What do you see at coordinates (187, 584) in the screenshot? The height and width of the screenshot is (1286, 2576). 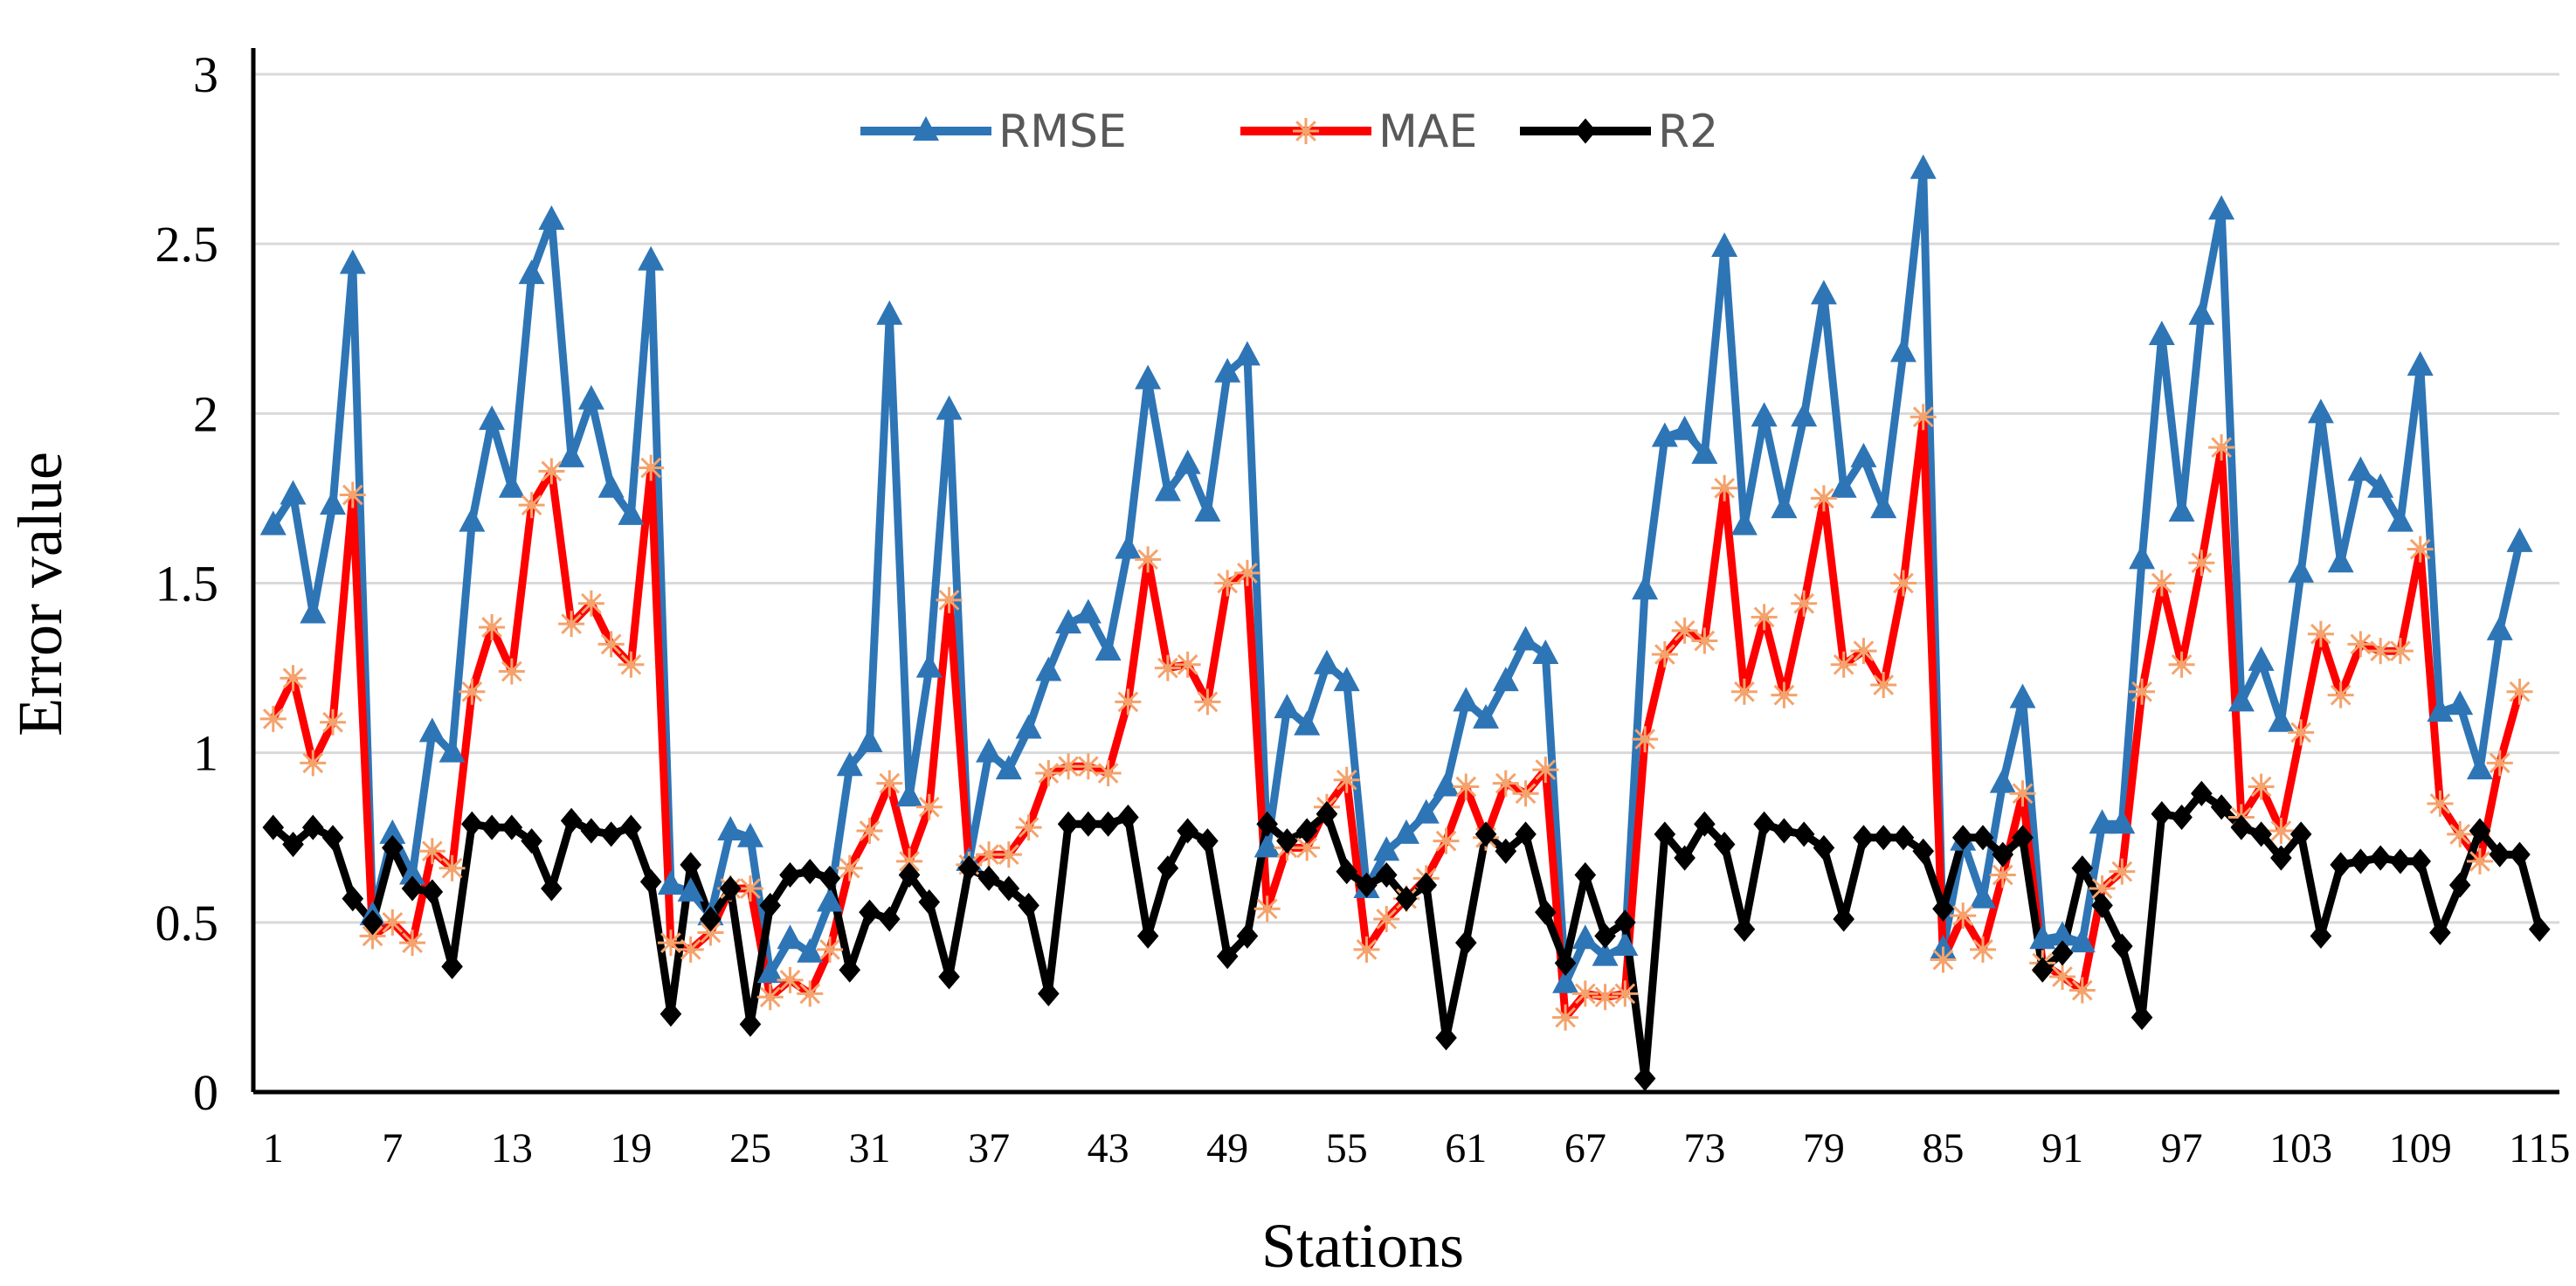 I see `y-tick-label: 1.5` at bounding box center [187, 584].